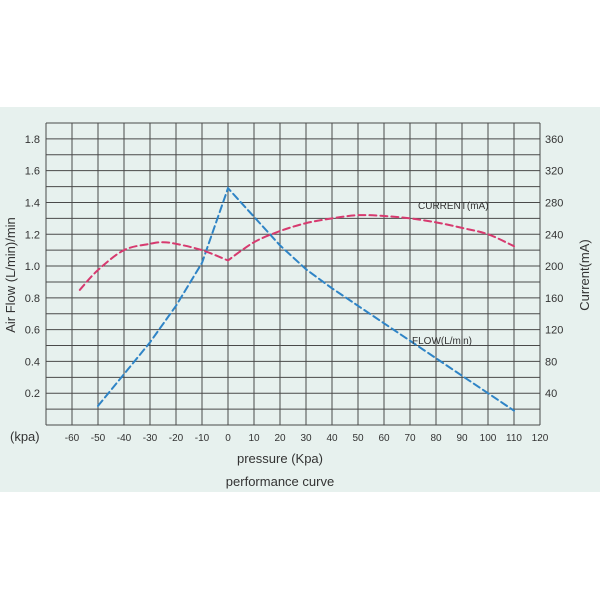  Describe the element at coordinates (10, 275) in the screenshot. I see `left-axis-title: Air Flow (L/min)/min` at that location.